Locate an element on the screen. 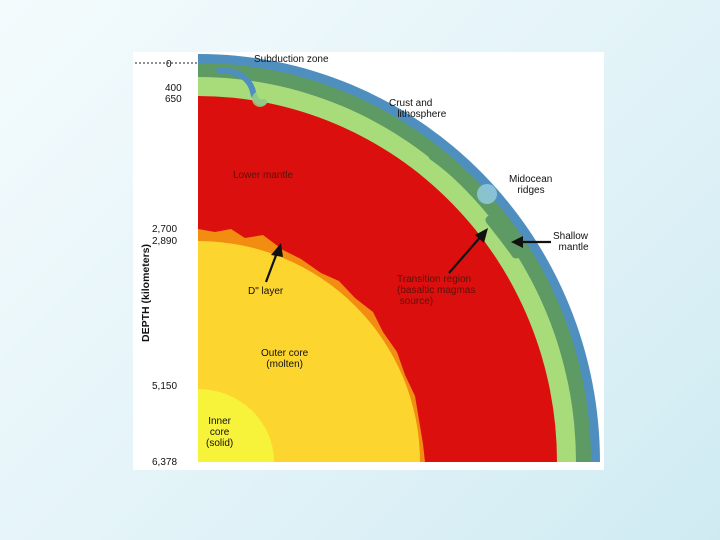  arrows is located at coordinates (407, 255).